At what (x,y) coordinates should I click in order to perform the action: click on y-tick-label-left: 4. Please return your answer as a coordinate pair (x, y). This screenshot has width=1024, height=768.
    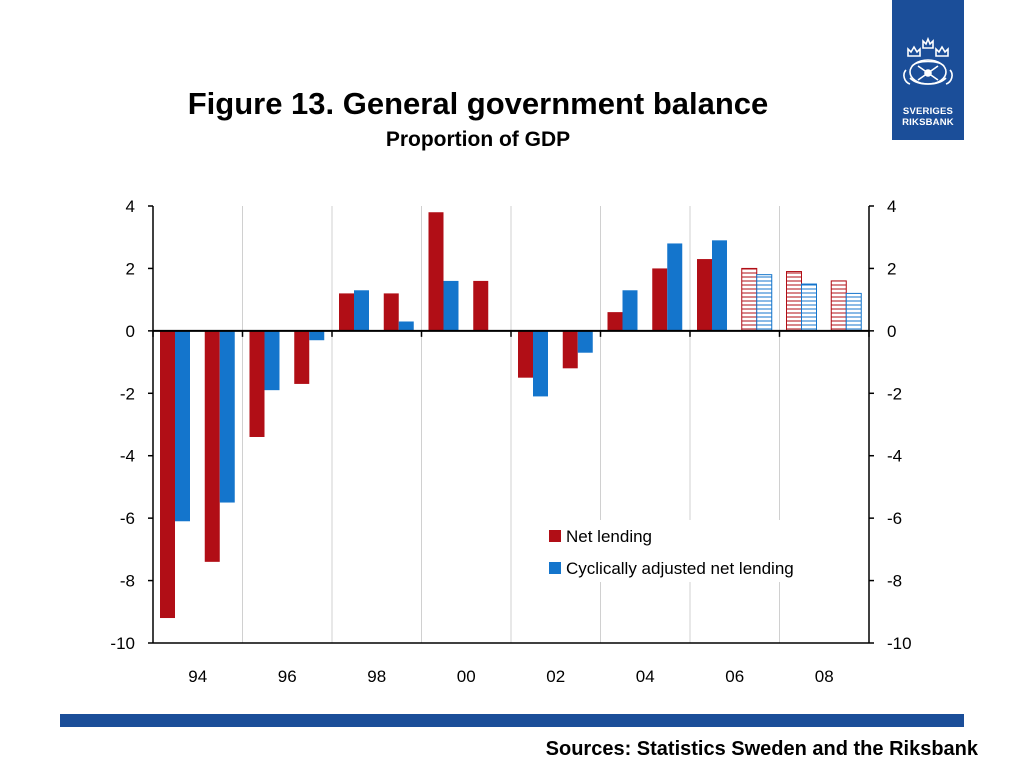
    Looking at the image, I should click on (130, 206).